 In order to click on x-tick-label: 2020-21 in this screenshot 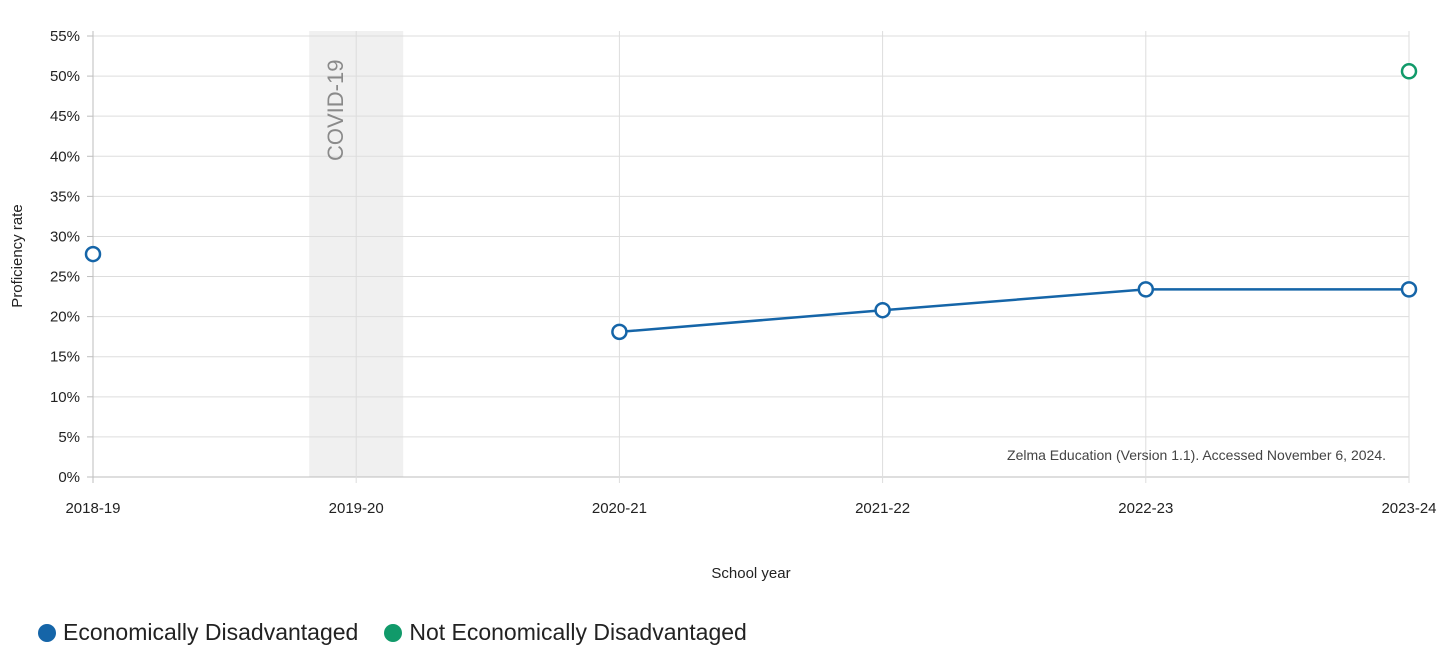, I will do `click(619, 508)`.